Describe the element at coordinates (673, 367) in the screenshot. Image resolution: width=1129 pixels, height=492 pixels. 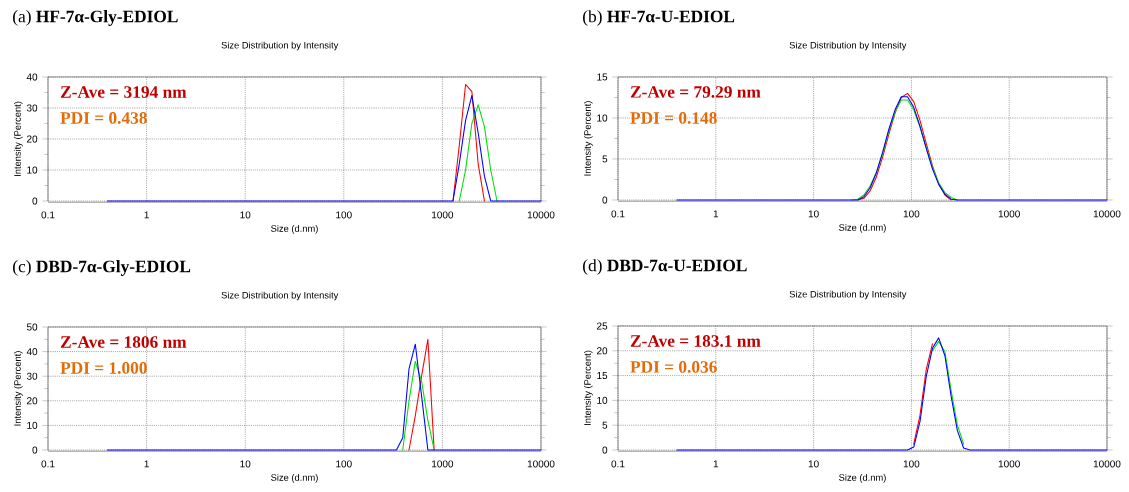
I see `annotation: PDI = 0.036` at that location.